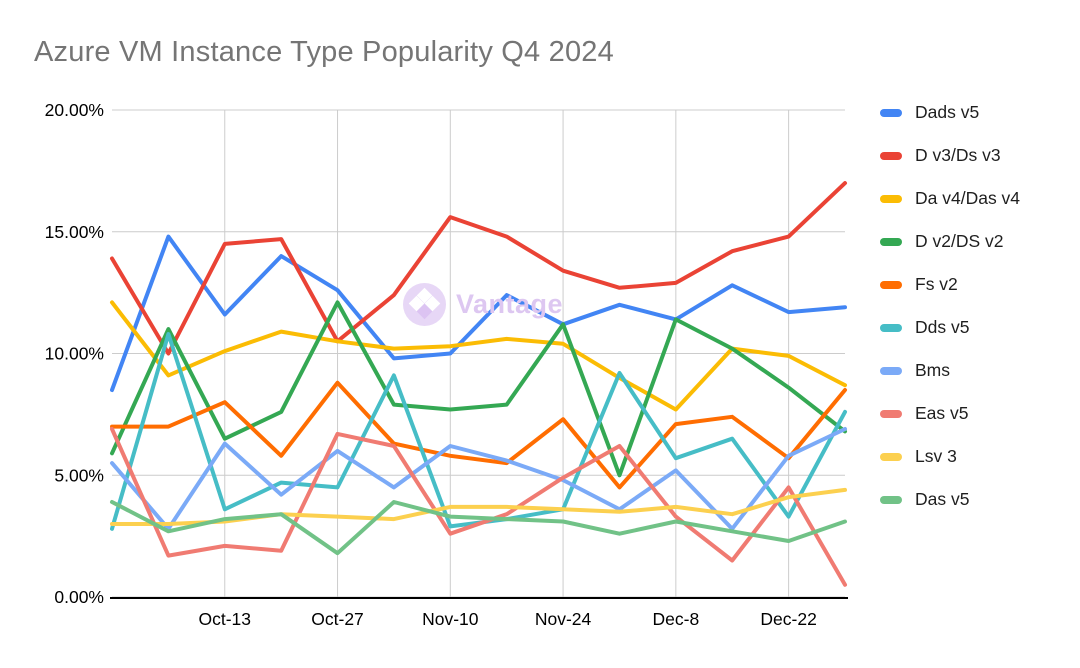 Image resolution: width=1080 pixels, height=668 pixels. What do you see at coordinates (959, 241) in the screenshot?
I see `legend-label: D v2/DS v2` at bounding box center [959, 241].